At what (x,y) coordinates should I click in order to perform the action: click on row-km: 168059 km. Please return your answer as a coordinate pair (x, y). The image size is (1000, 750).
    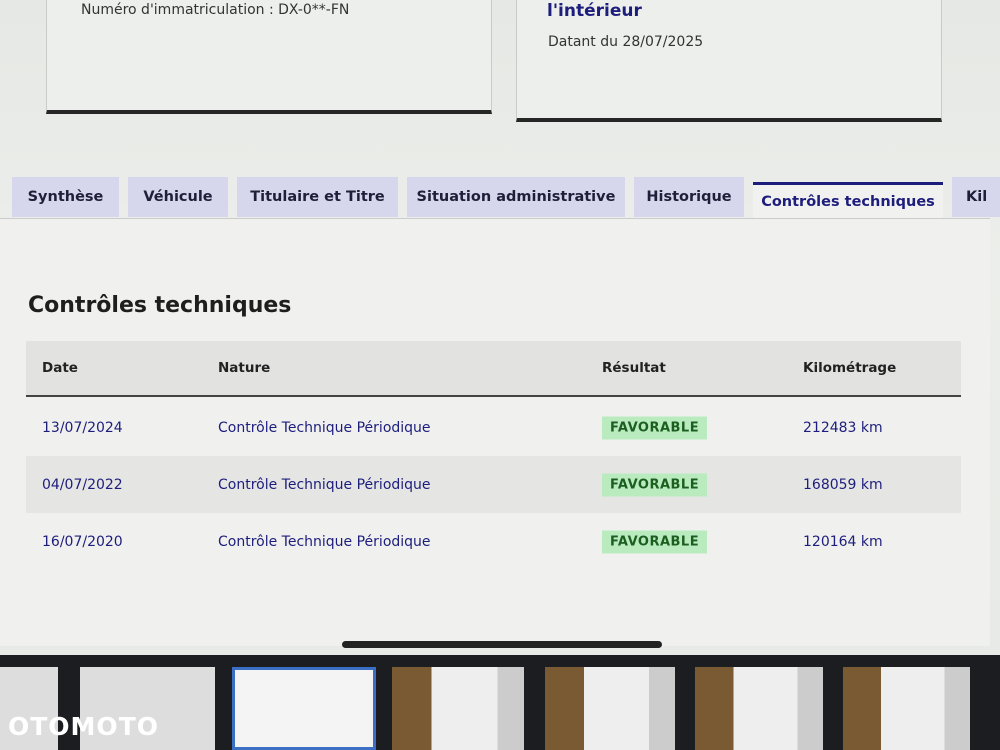
    Looking at the image, I should click on (843, 484).